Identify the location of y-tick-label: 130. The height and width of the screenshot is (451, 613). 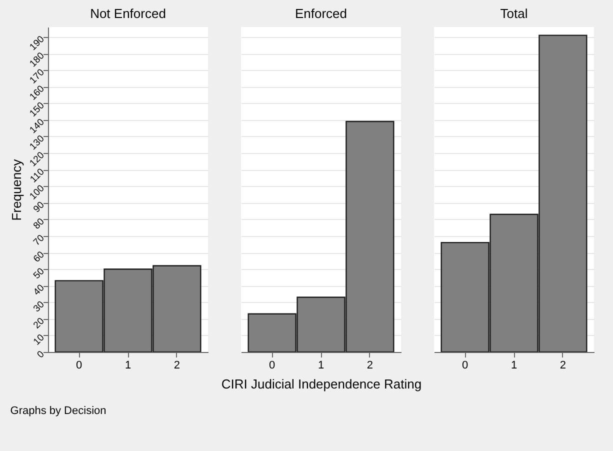
(37, 142).